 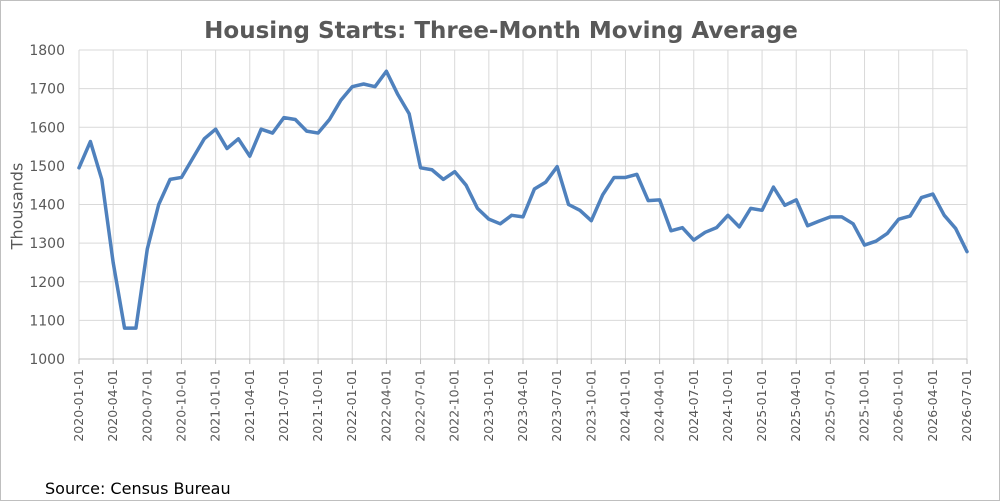 I want to click on x-tick-label: 2026-01-01, so click(x=898, y=405).